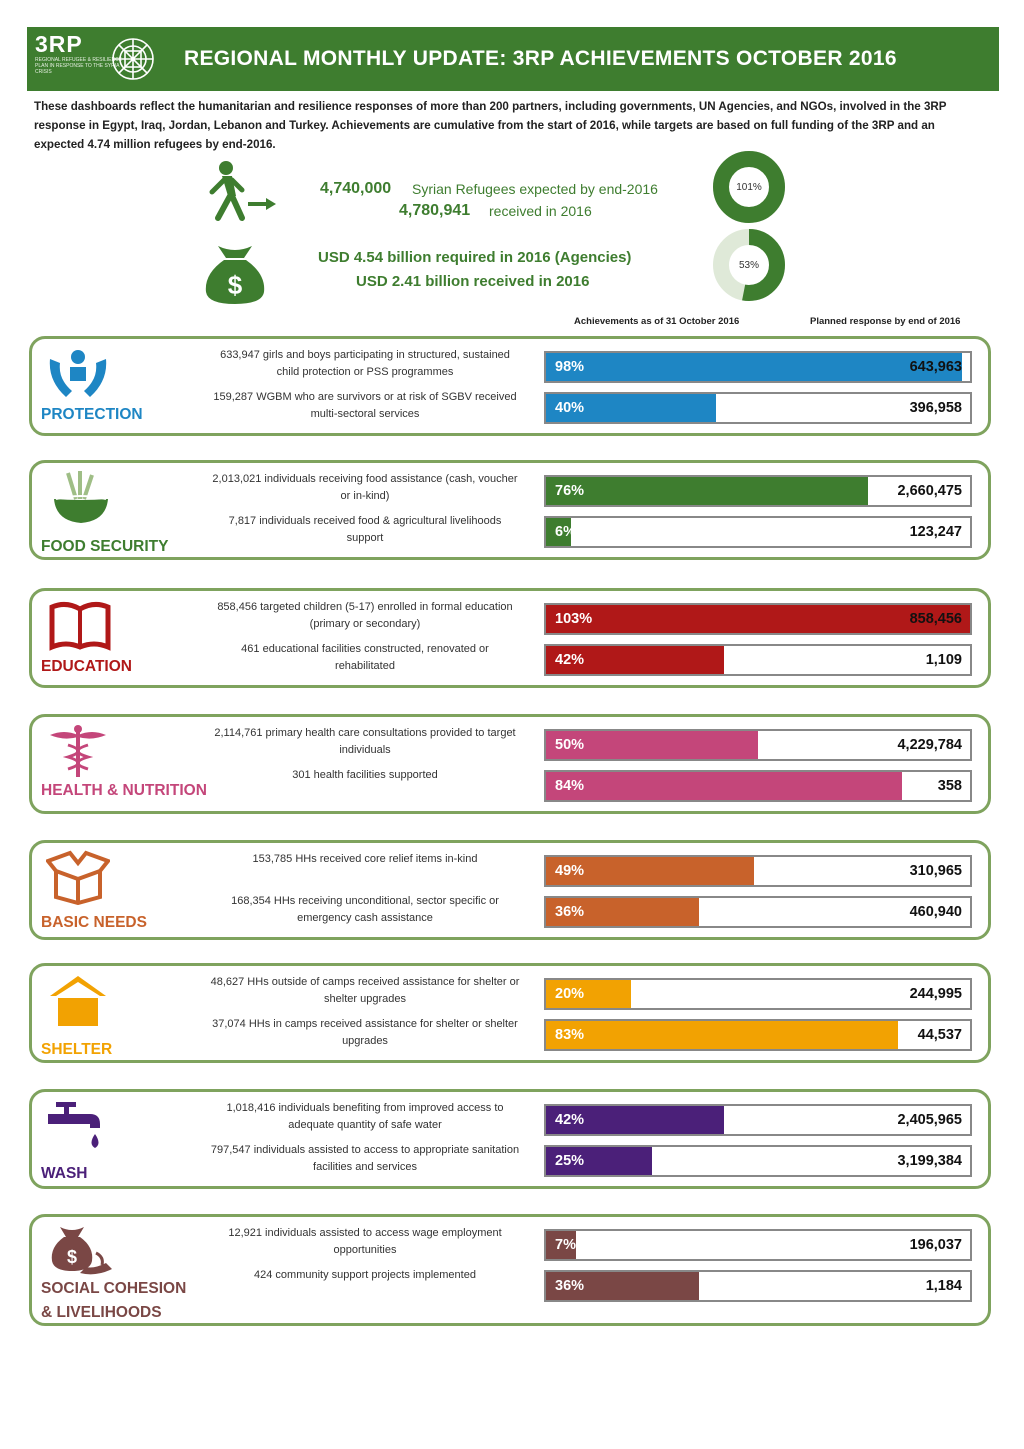 Image resolution: width=1024 pixels, height=1449 pixels. Describe the element at coordinates (758, 1286) in the screenshot. I see `progress-bar: 36% 1,184` at that location.